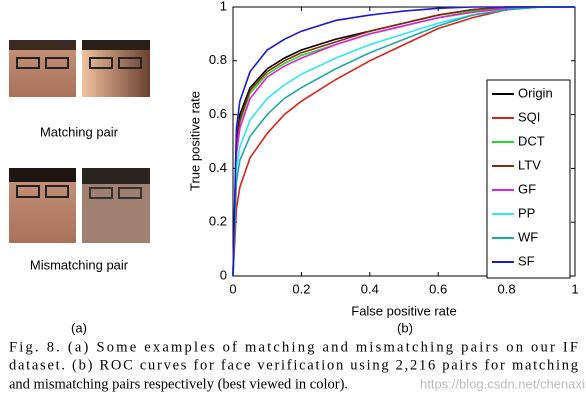 This screenshot has width=586, height=401. What do you see at coordinates (218, 167) in the screenshot?
I see `y-tick-label: 0.4` at bounding box center [218, 167].